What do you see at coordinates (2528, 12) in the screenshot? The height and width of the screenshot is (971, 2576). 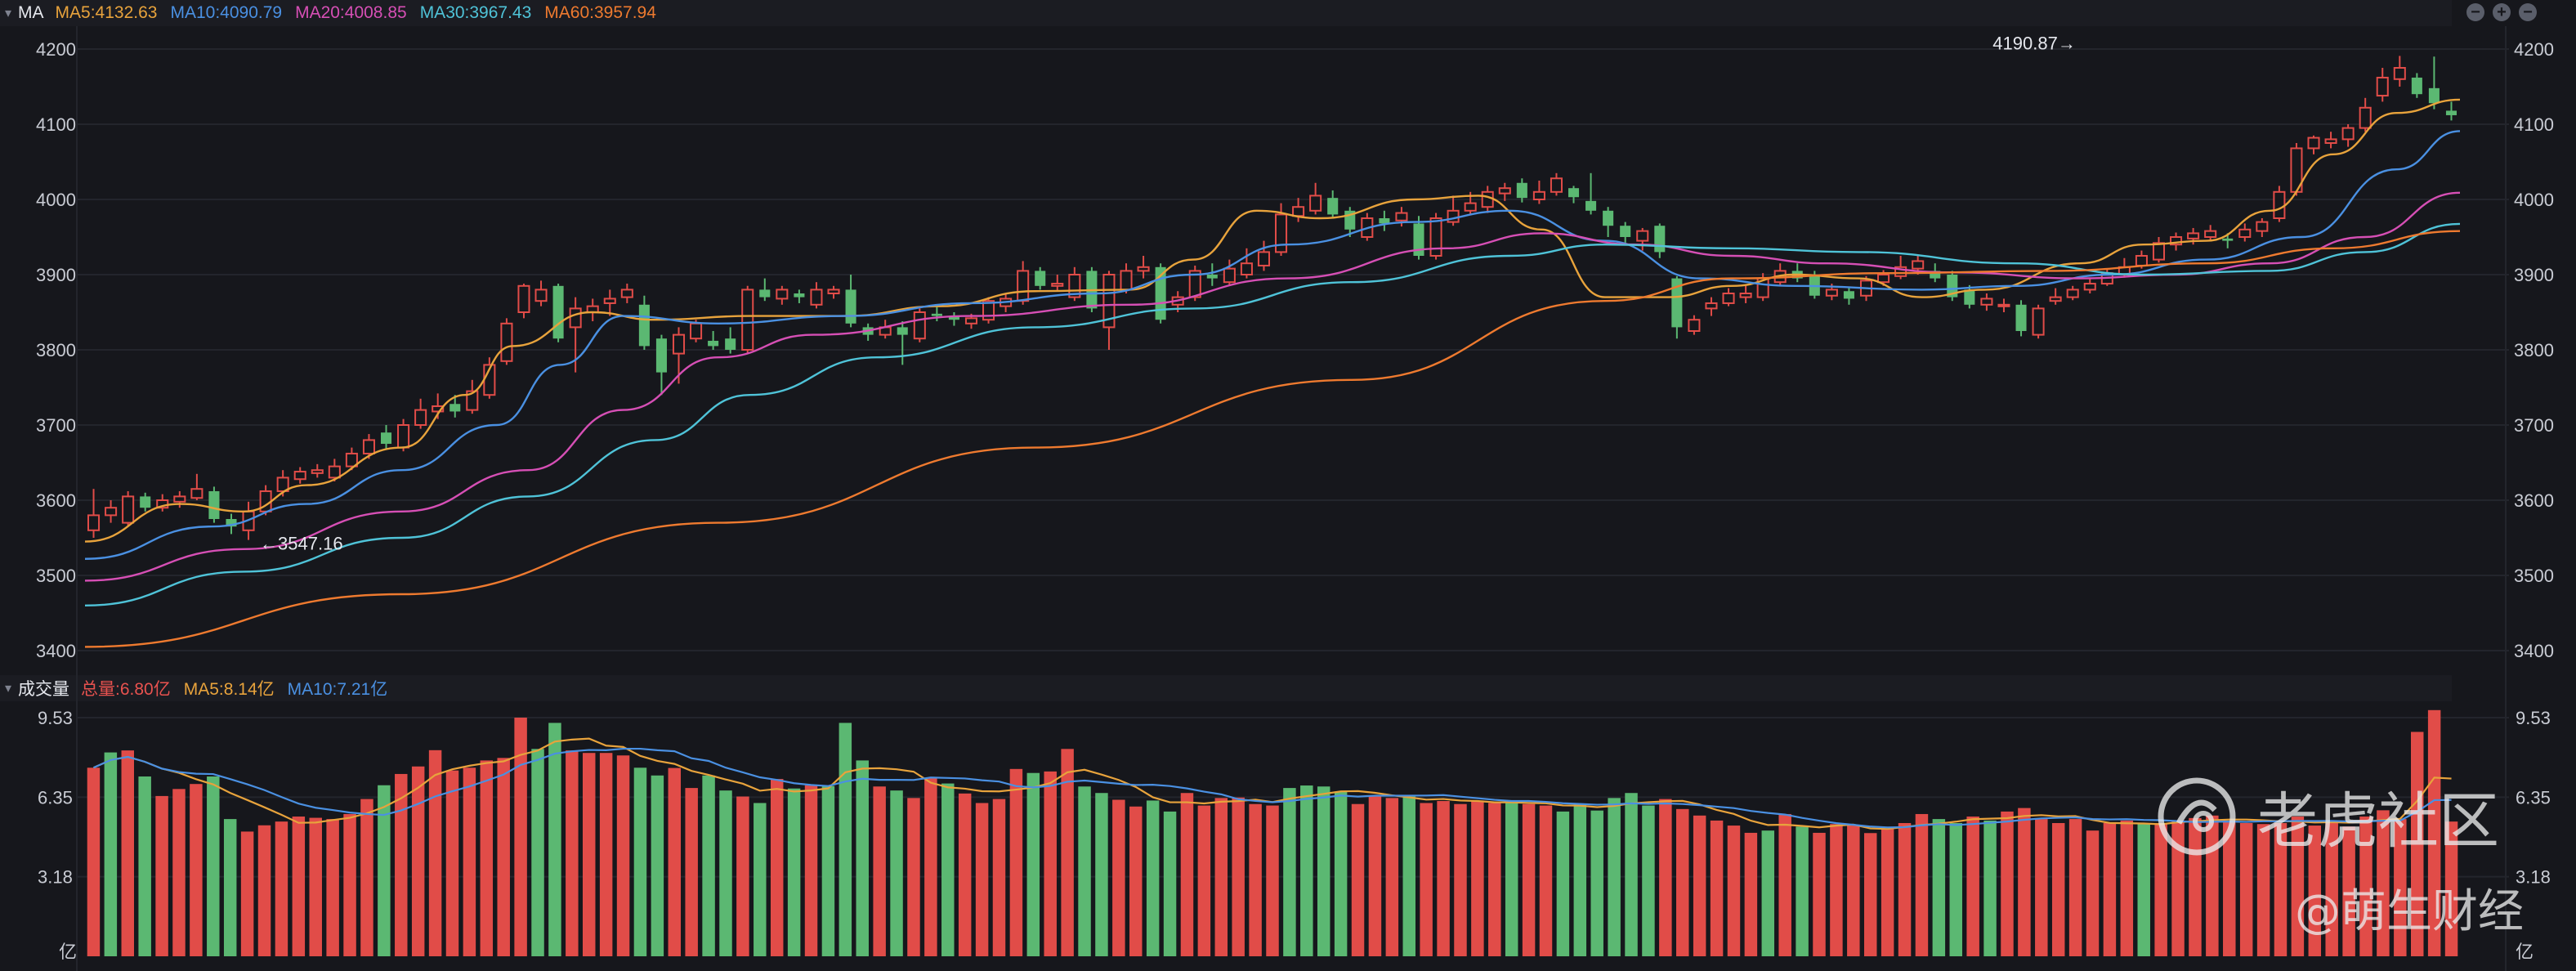 I see `remove-icon: −` at bounding box center [2528, 12].